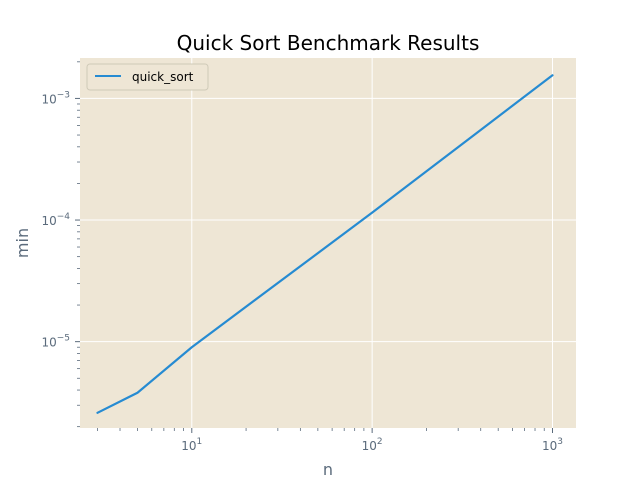 The image size is (640, 480). Describe the element at coordinates (191, 445) in the screenshot. I see `x-tick-label: 10¹` at that location.